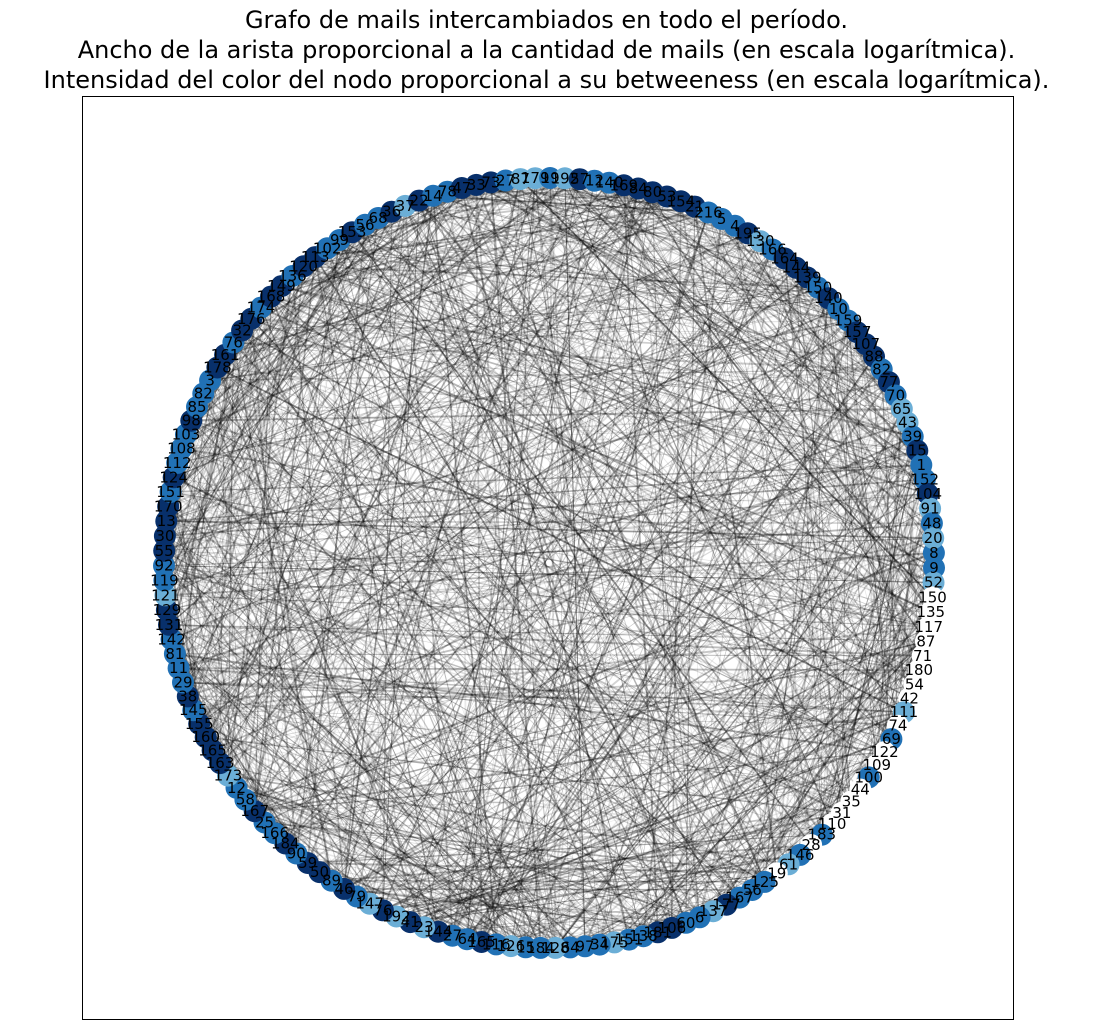 This screenshot has width=1093, height=1030. Describe the element at coordinates (865, 344) in the screenshot. I see `node-label: 107` at that location.